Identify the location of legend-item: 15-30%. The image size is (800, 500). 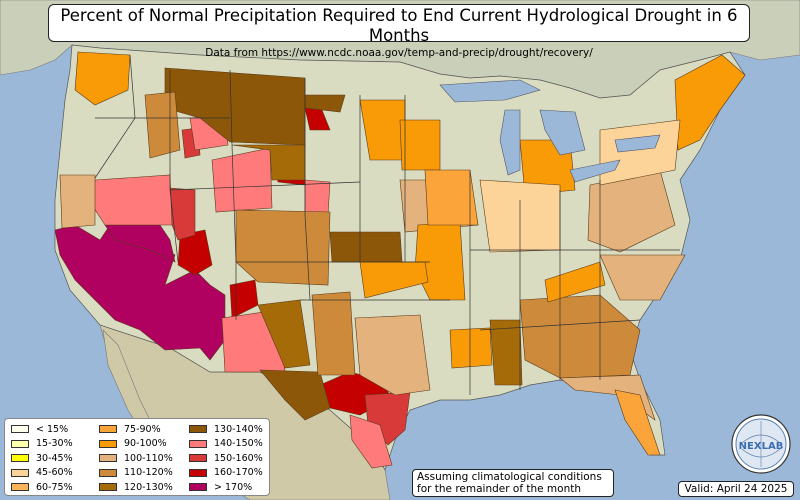
(42, 444).